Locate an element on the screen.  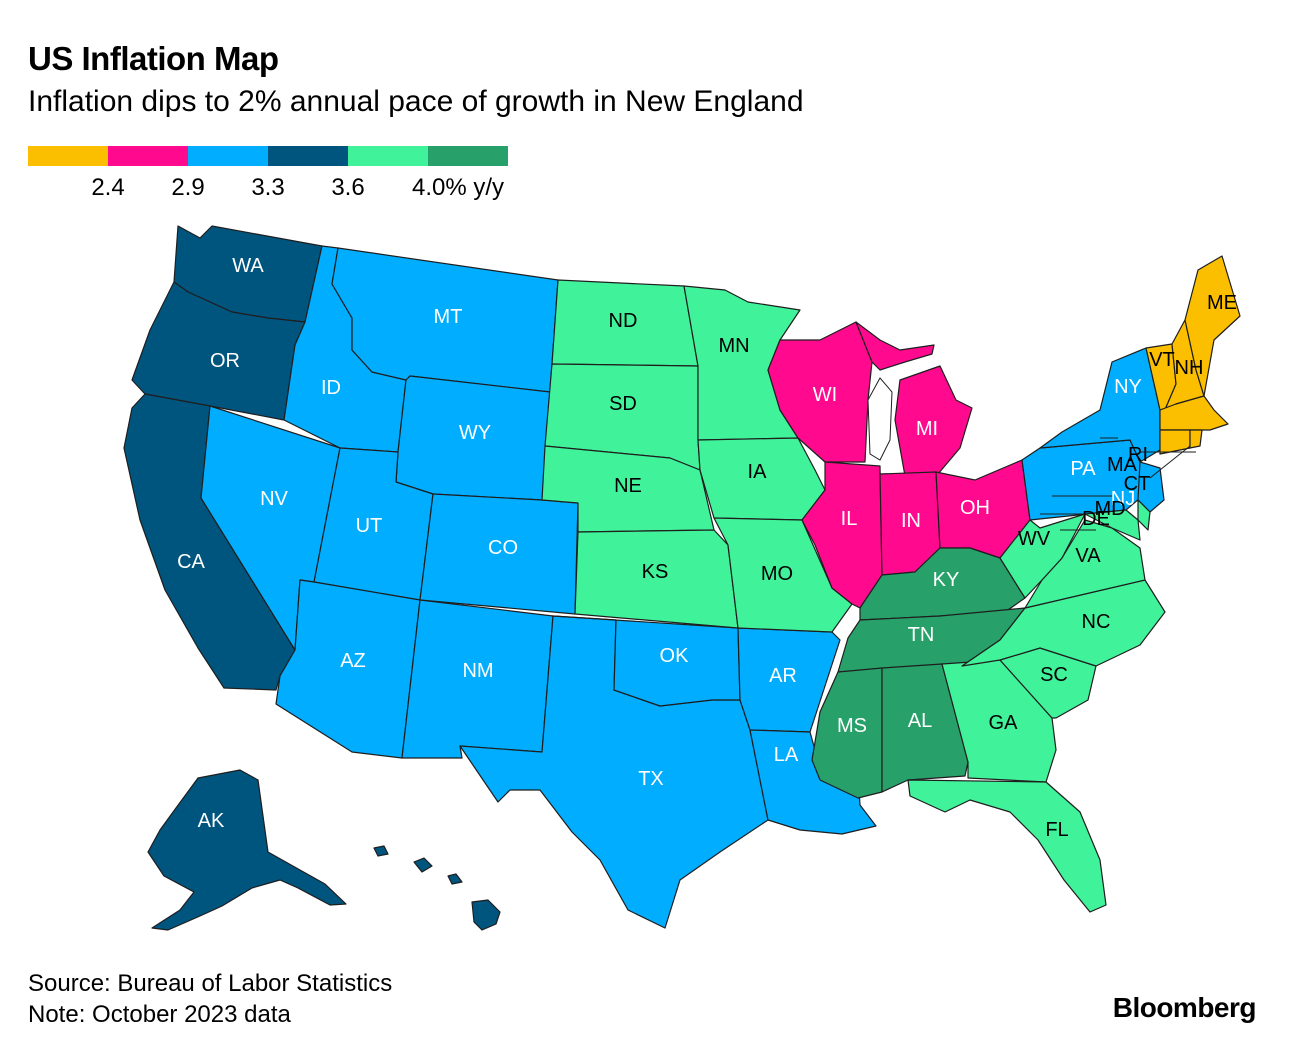
state-label-IA: IA is located at coordinates (758, 472).